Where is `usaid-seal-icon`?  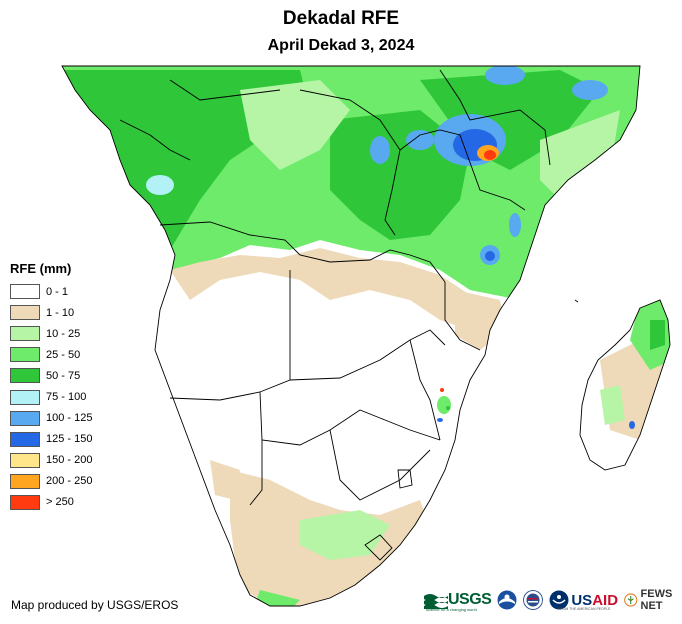 usaid-seal-icon is located at coordinates (559, 600).